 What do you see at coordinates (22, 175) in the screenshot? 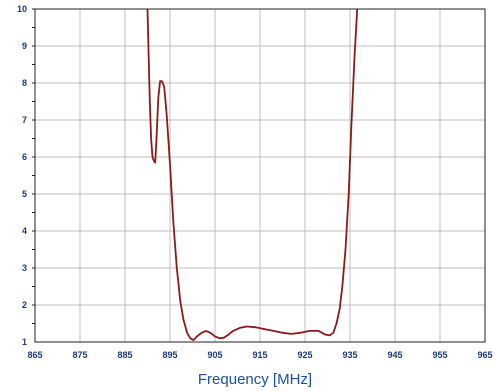
I see `y-tick-labels: 1 2 3 4 5 6 7 8 9 10` at bounding box center [22, 175].